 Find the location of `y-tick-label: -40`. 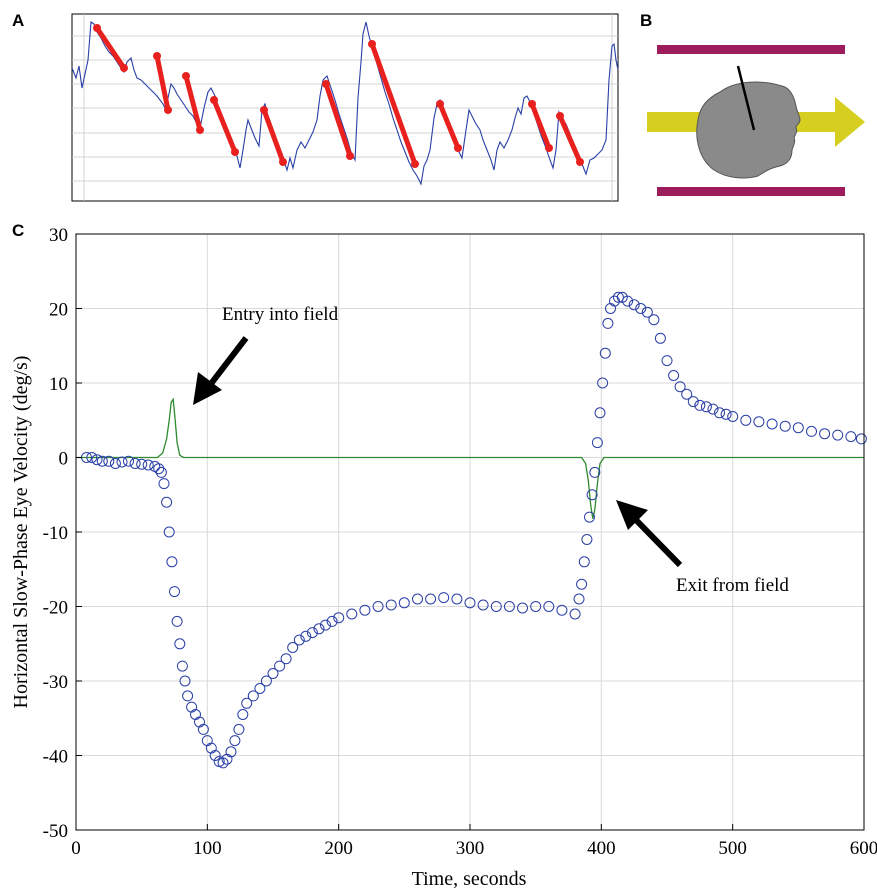

y-tick-label: -40 is located at coordinates (55, 757).